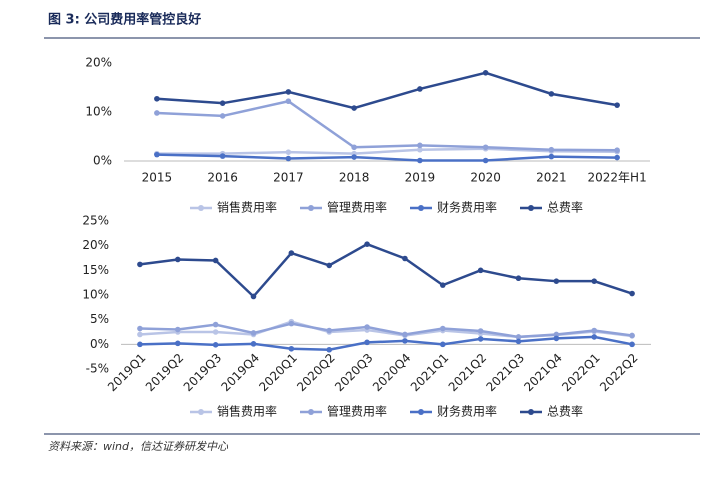 The height and width of the screenshot is (478, 702). What do you see at coordinates (430, 373) in the screenshot?
I see `x-tick-label: 2021Q1` at bounding box center [430, 373].